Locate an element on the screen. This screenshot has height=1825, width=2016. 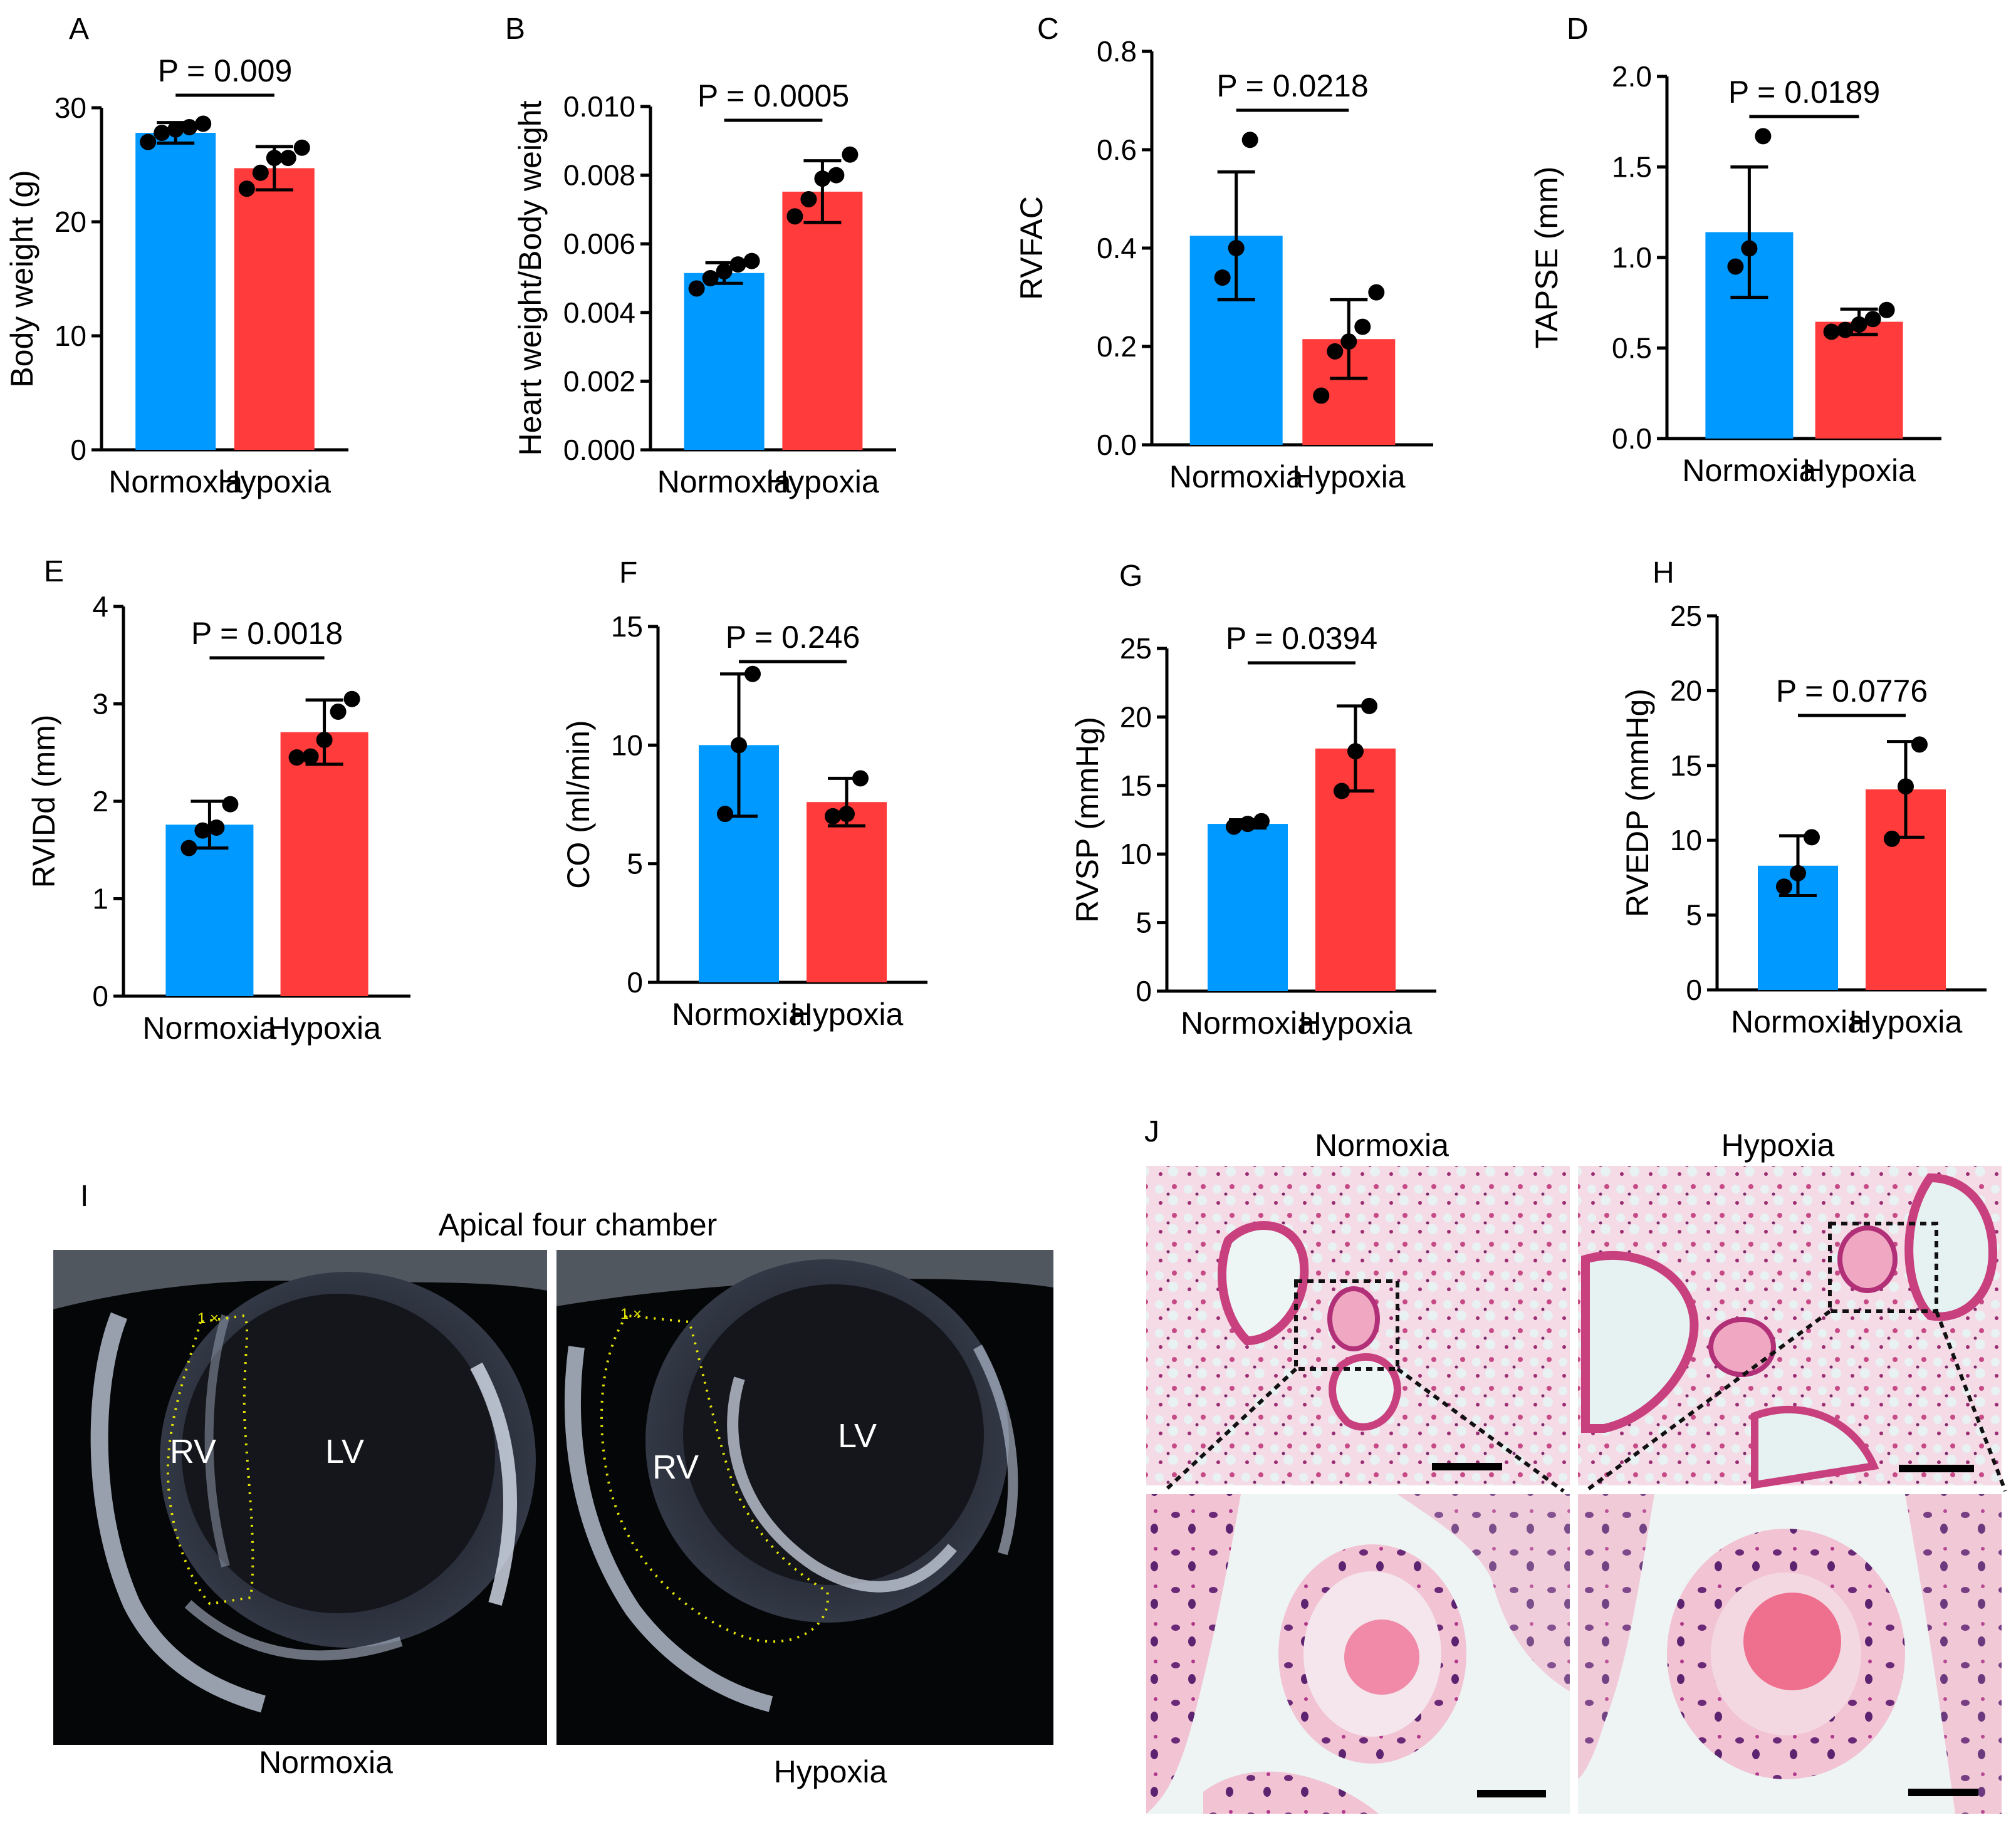
y-tick-label: 25 is located at coordinates (1686, 616).